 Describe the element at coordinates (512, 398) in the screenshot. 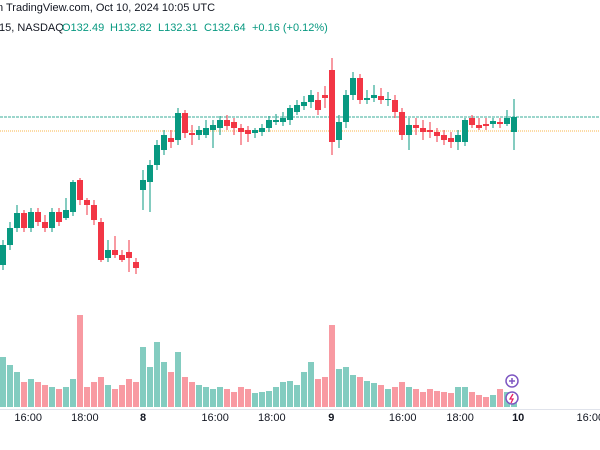

I see `alert-icon` at that location.